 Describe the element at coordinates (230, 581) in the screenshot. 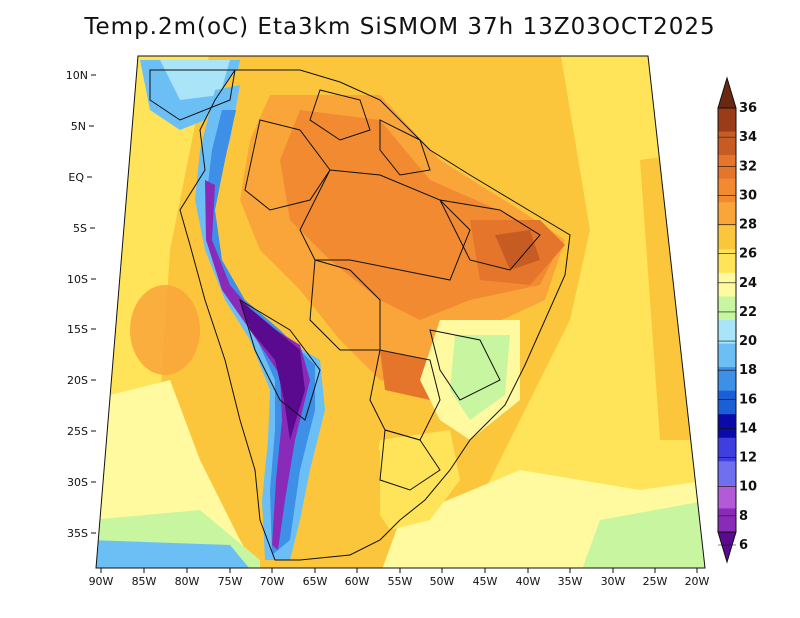

I see `svg-text: 75W` at that location.